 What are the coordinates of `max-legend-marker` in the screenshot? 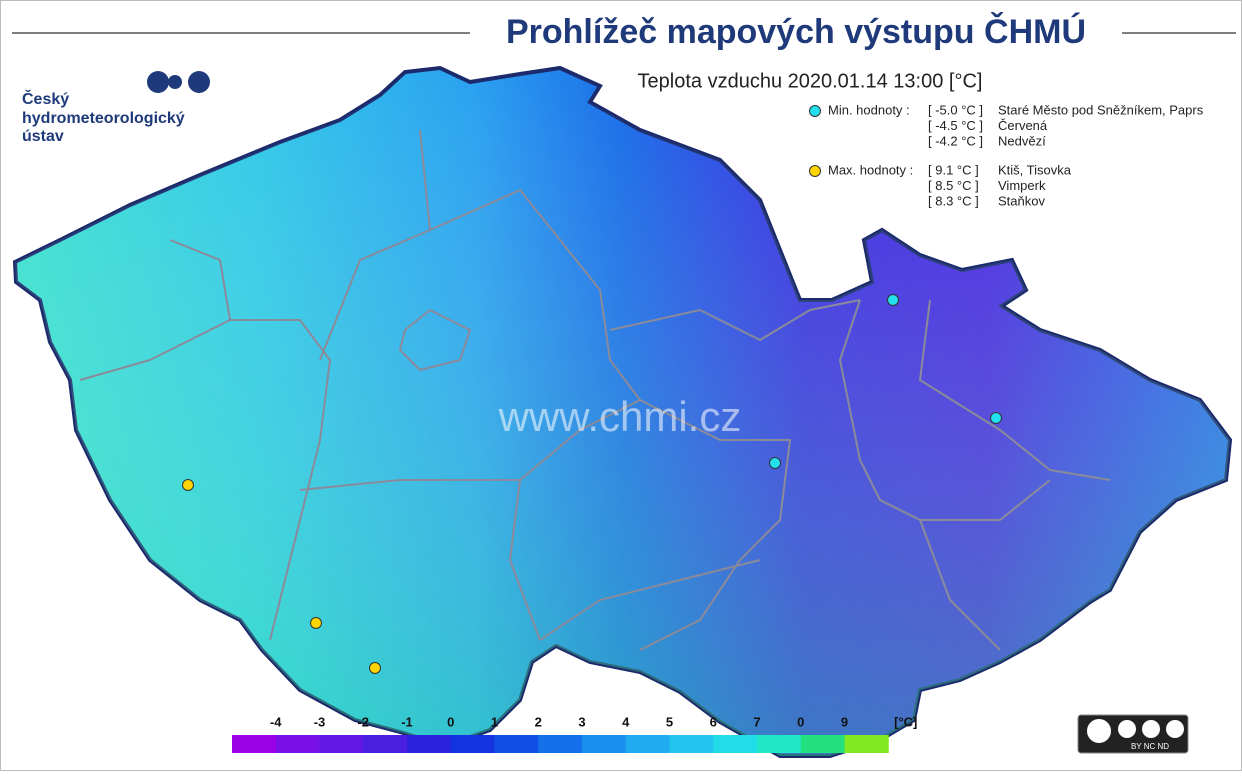 It's located at (815, 171).